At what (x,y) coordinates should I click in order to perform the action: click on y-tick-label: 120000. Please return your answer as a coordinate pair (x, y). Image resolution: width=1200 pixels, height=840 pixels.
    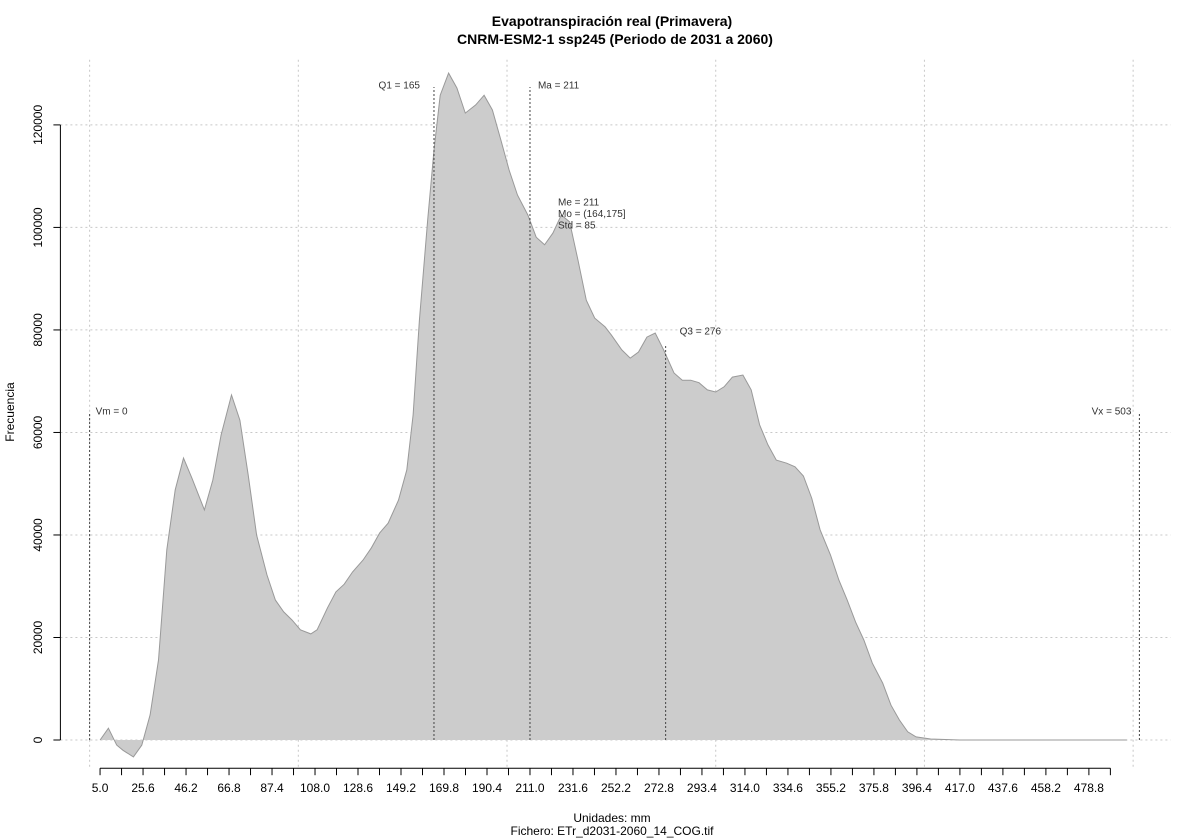
    Looking at the image, I should click on (38, 125).